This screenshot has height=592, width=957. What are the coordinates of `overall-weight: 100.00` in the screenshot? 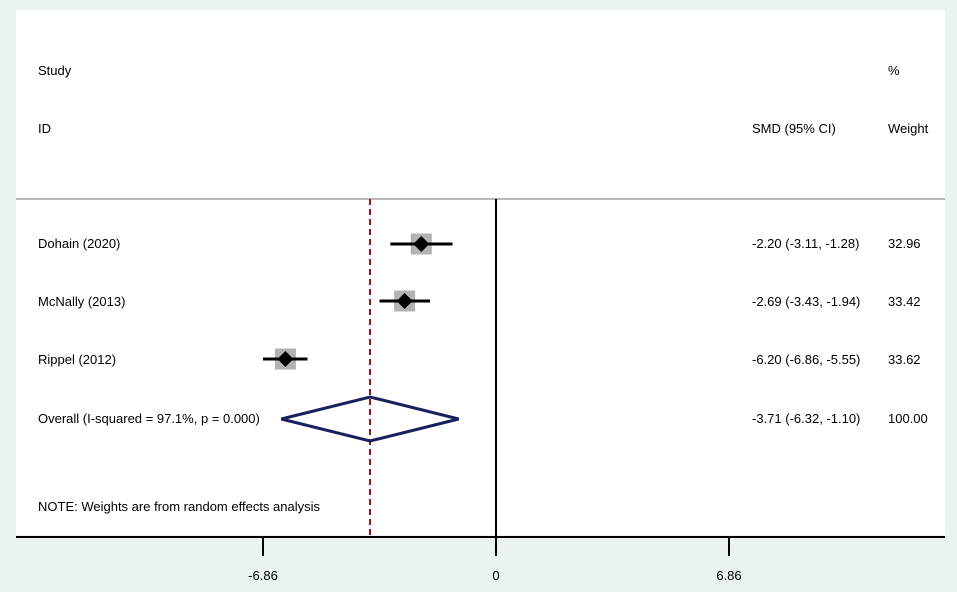 It's located at (908, 418).